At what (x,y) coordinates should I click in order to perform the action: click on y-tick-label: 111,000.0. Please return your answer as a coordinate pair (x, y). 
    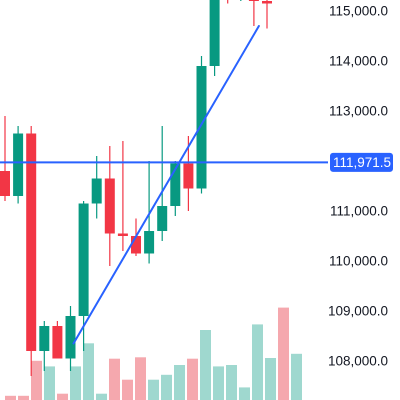
    Looking at the image, I should click on (359, 211).